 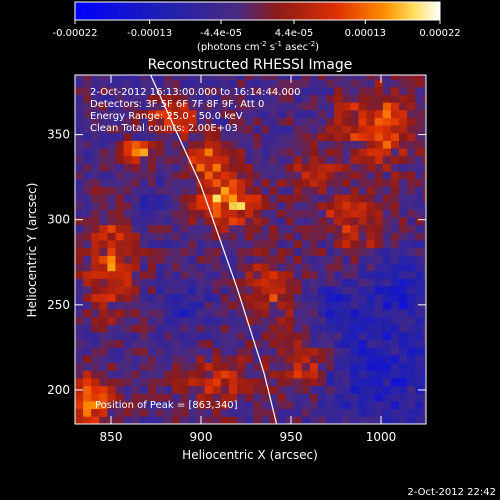 I want to click on colorbar, so click(x=257, y=11).